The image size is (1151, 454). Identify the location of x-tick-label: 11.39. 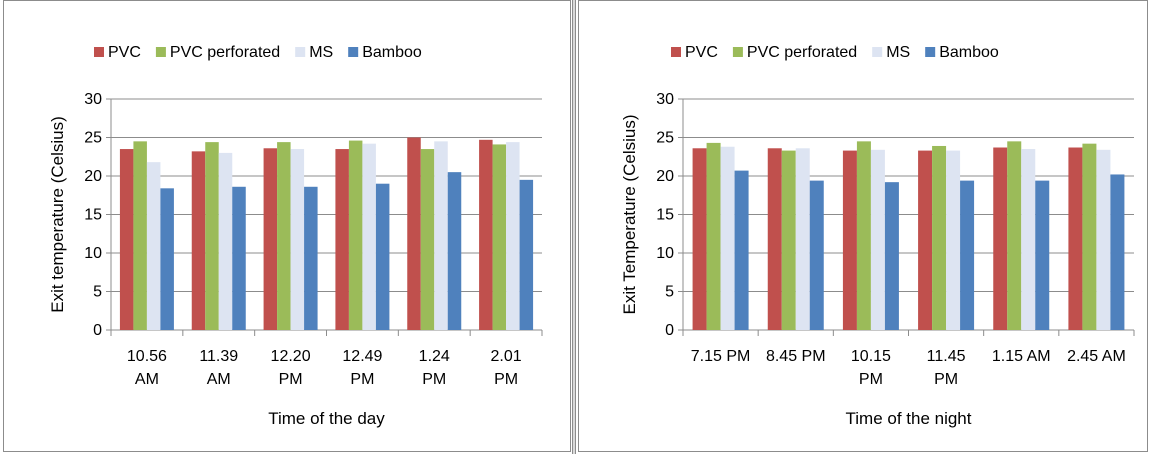
(218, 356).